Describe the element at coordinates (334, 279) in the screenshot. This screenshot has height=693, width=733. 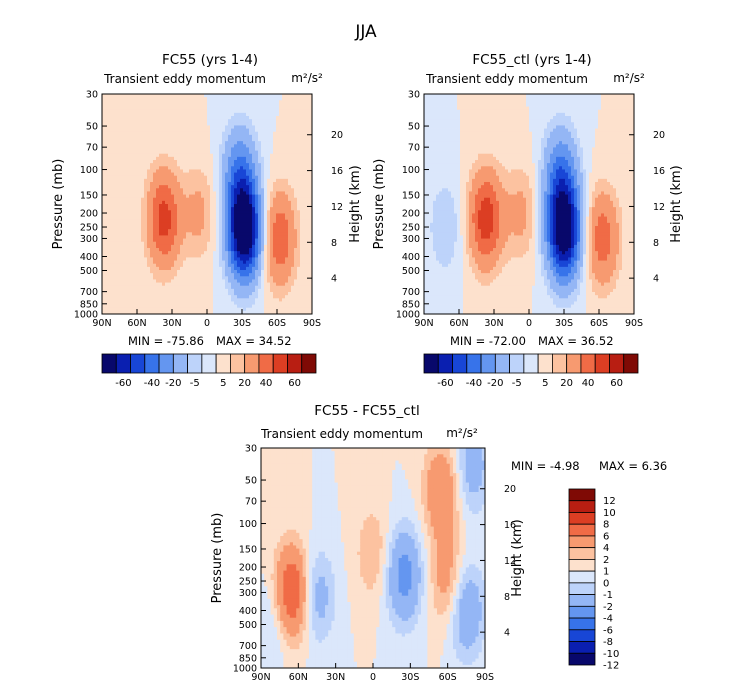
I see `y2-tick-label: 4` at that location.